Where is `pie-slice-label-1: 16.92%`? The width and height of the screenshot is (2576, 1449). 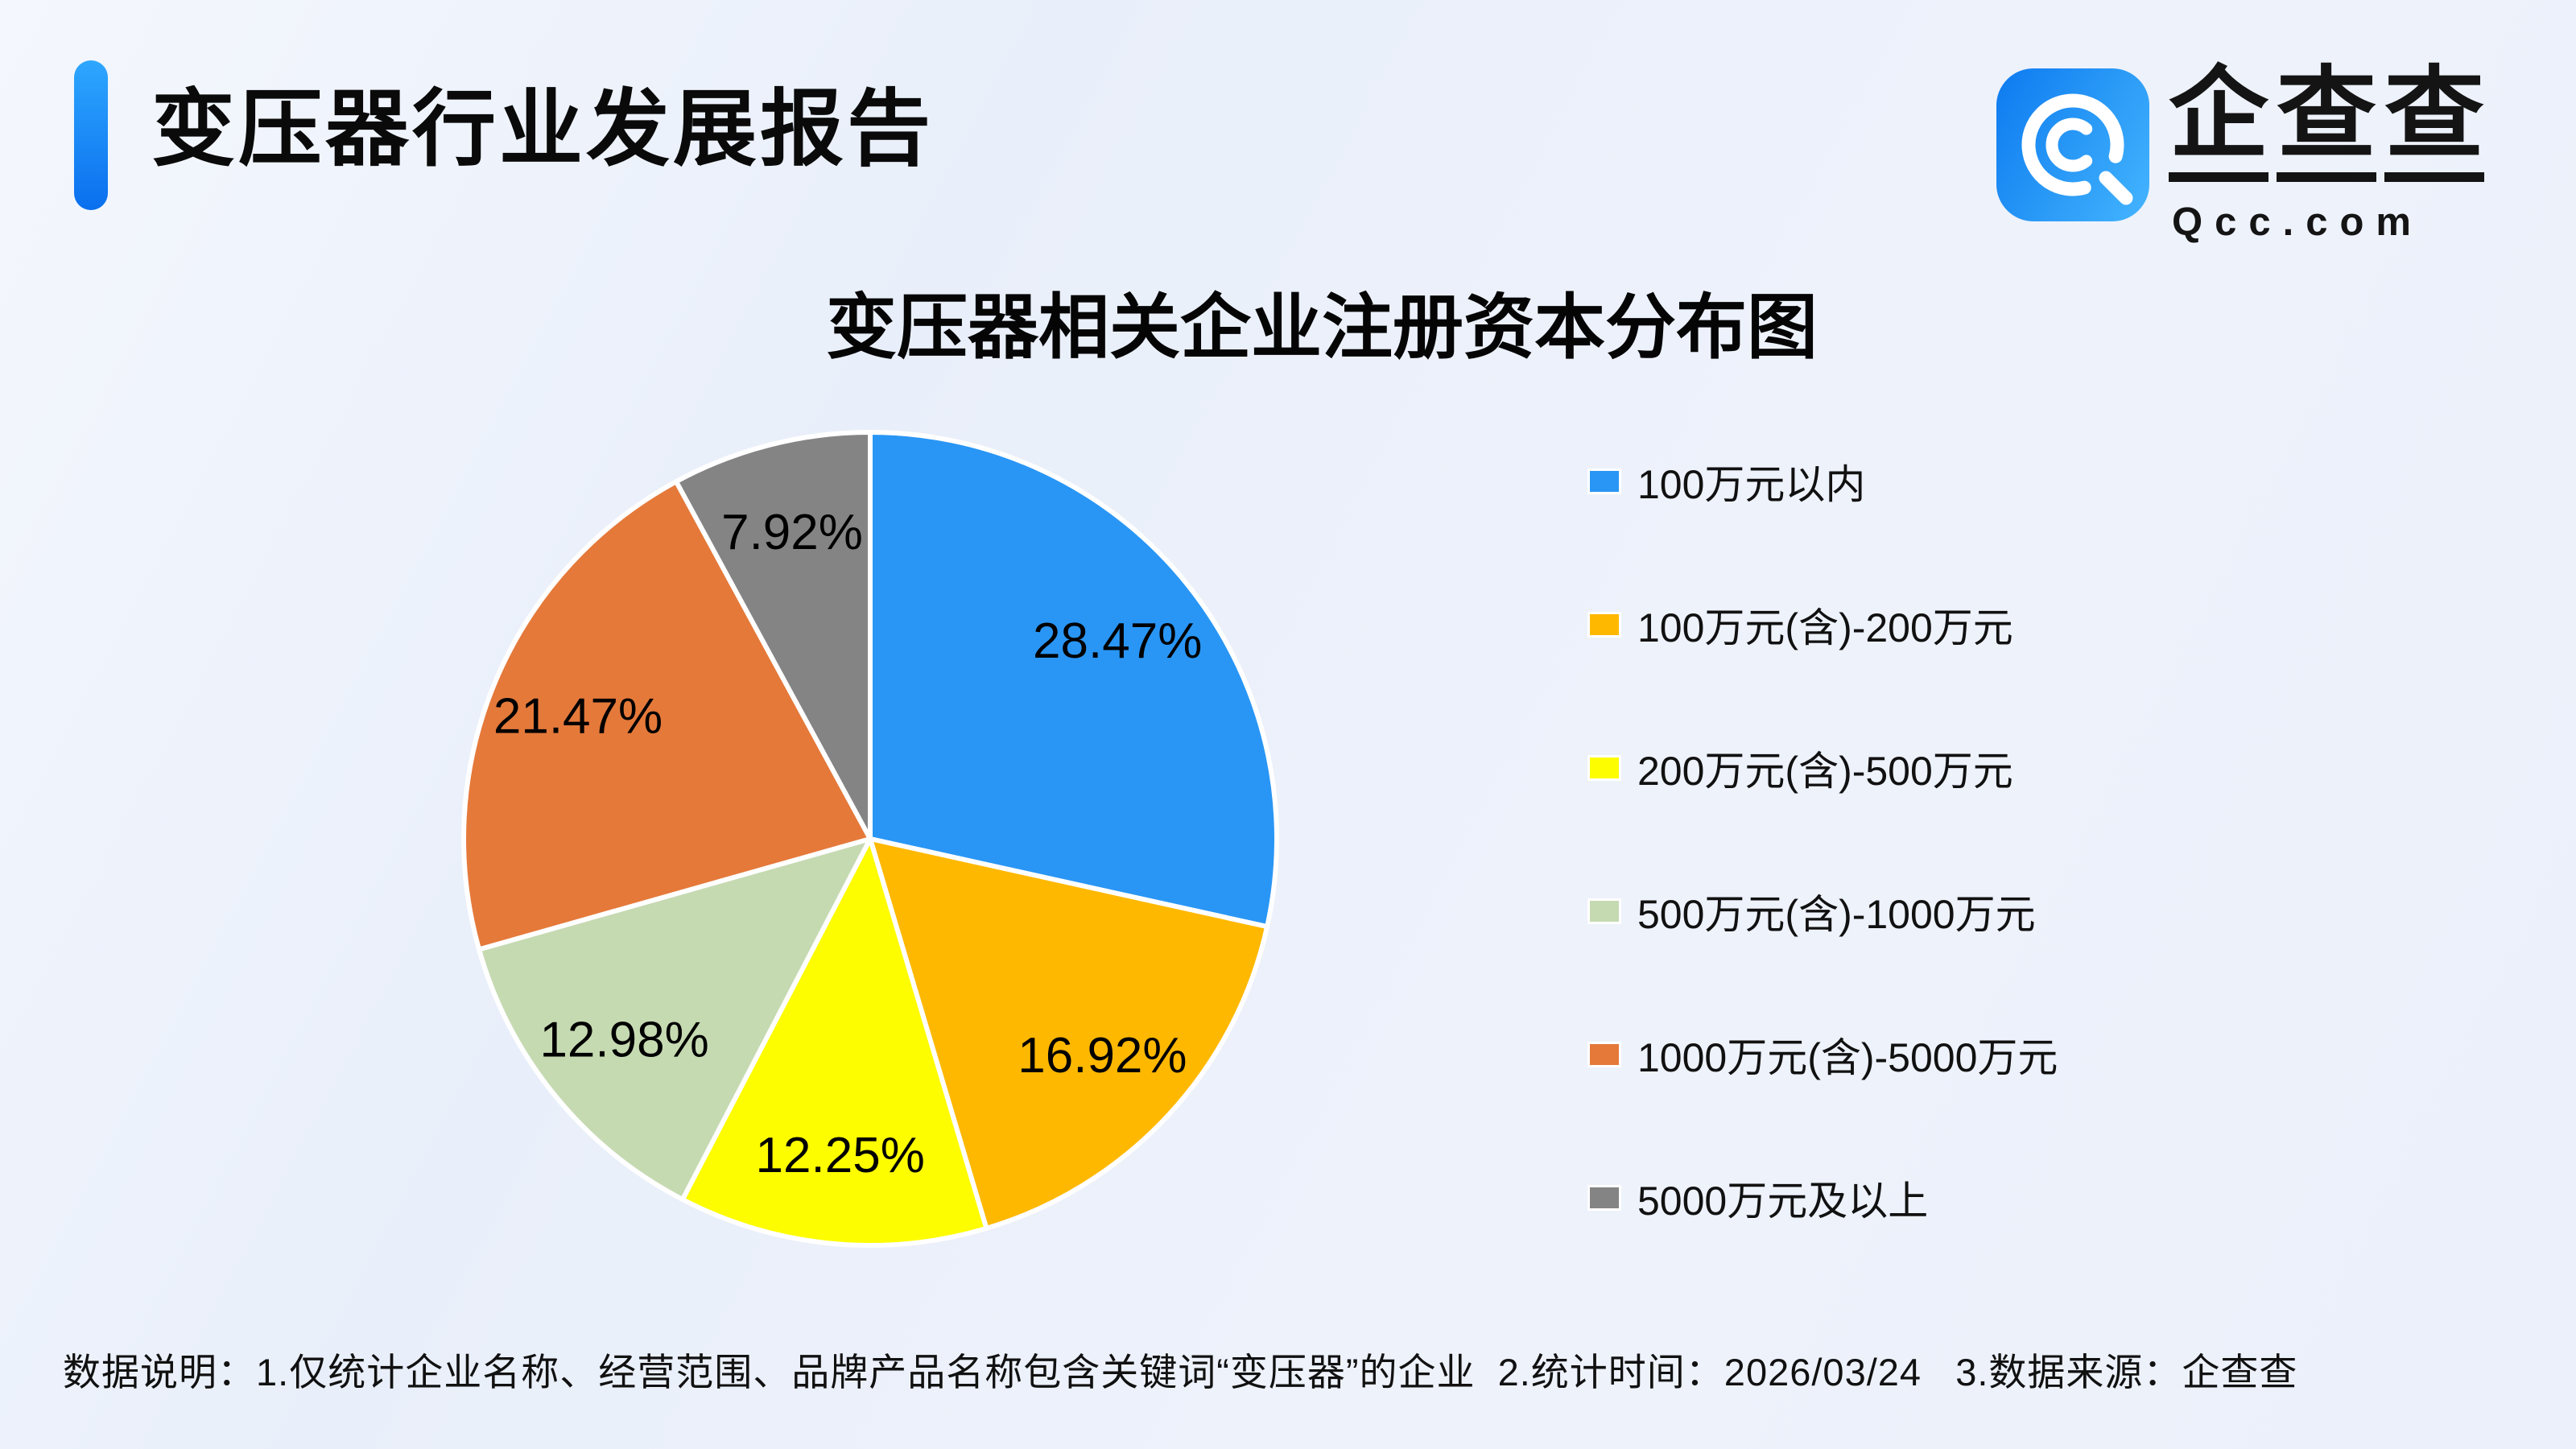 pie-slice-label-1: 16.92% is located at coordinates (1102, 1056).